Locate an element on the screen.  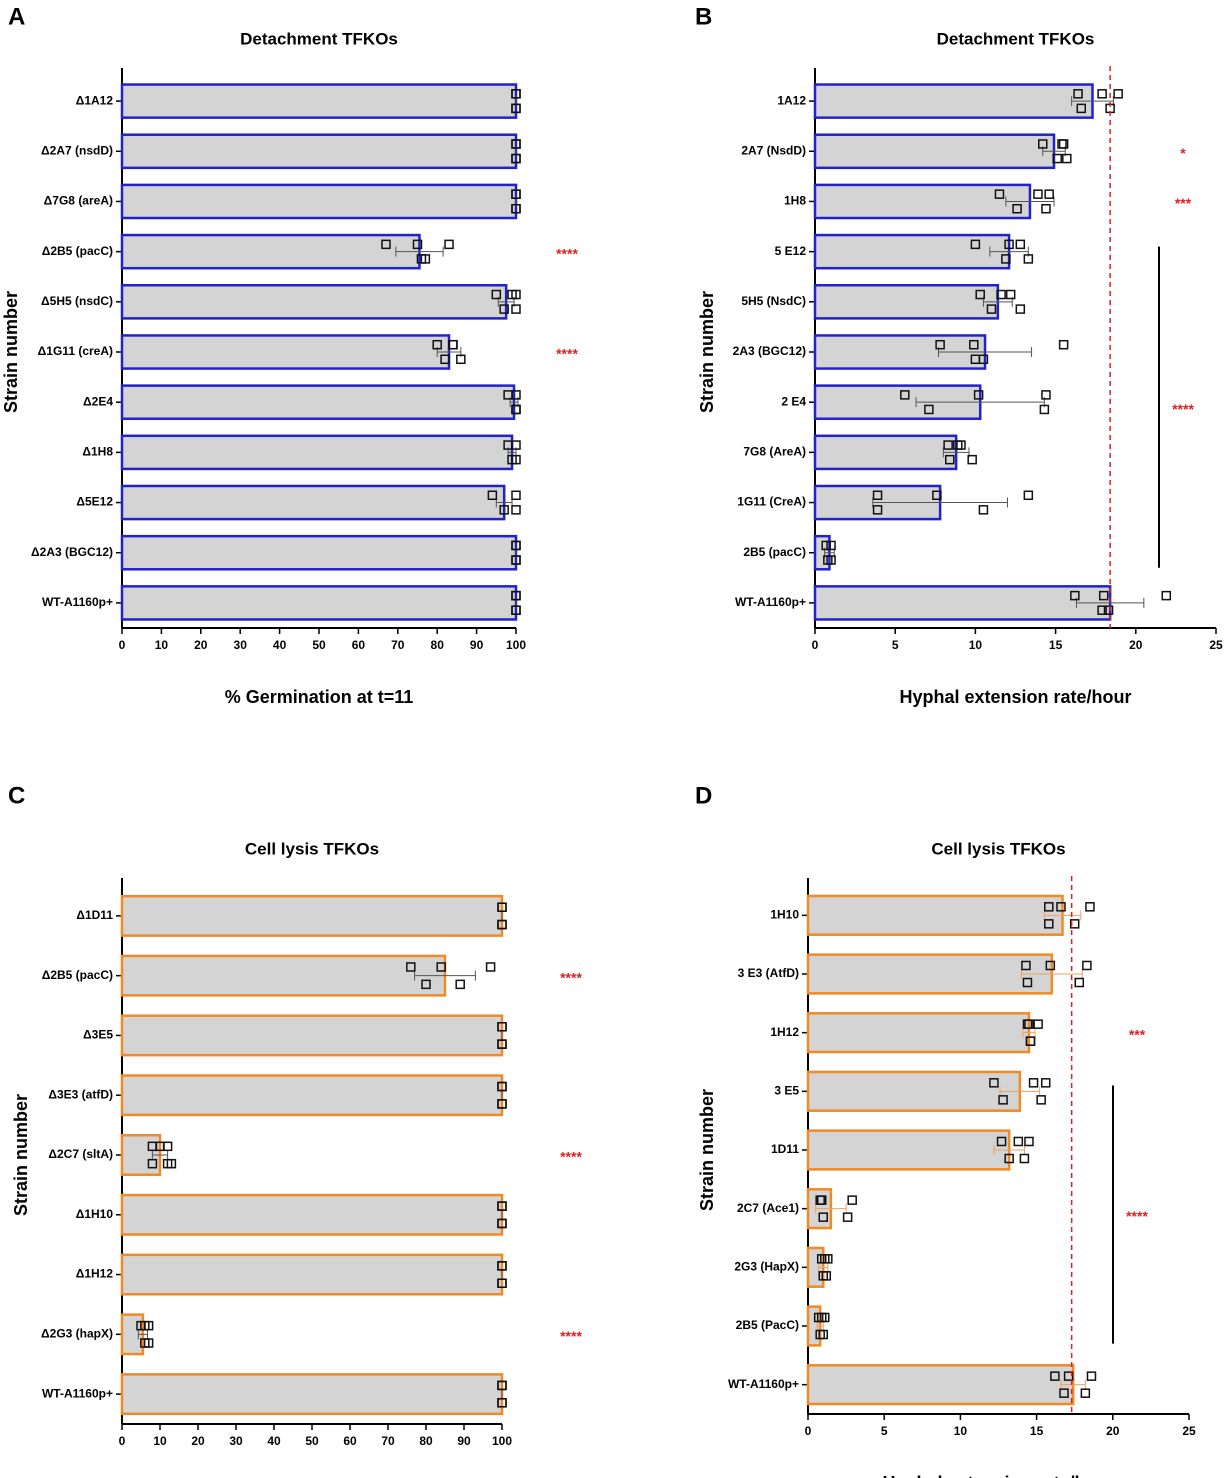
x-tick-label: 100 is located at coordinates (516, 645).